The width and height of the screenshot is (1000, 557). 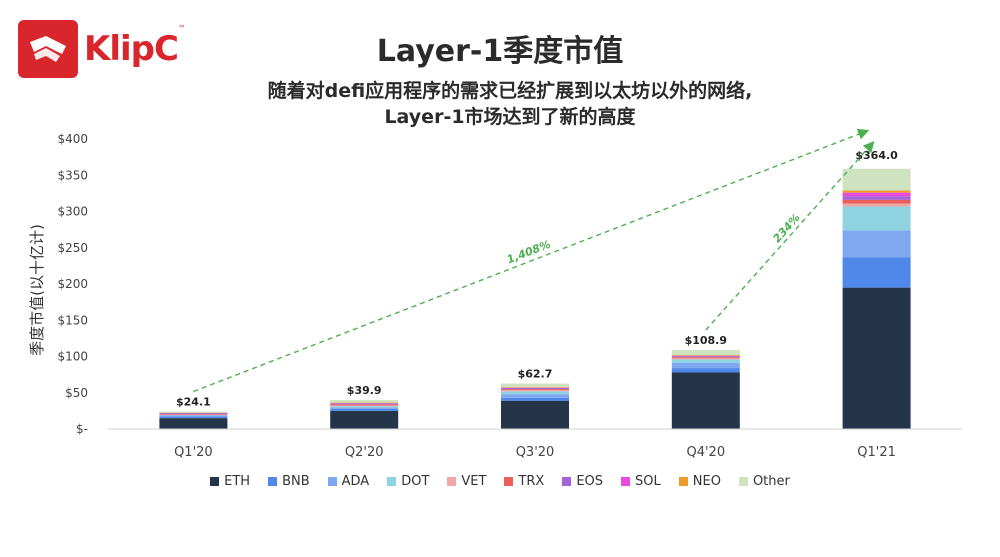 I want to click on x-tick-label: Q4'20, so click(x=705, y=452).